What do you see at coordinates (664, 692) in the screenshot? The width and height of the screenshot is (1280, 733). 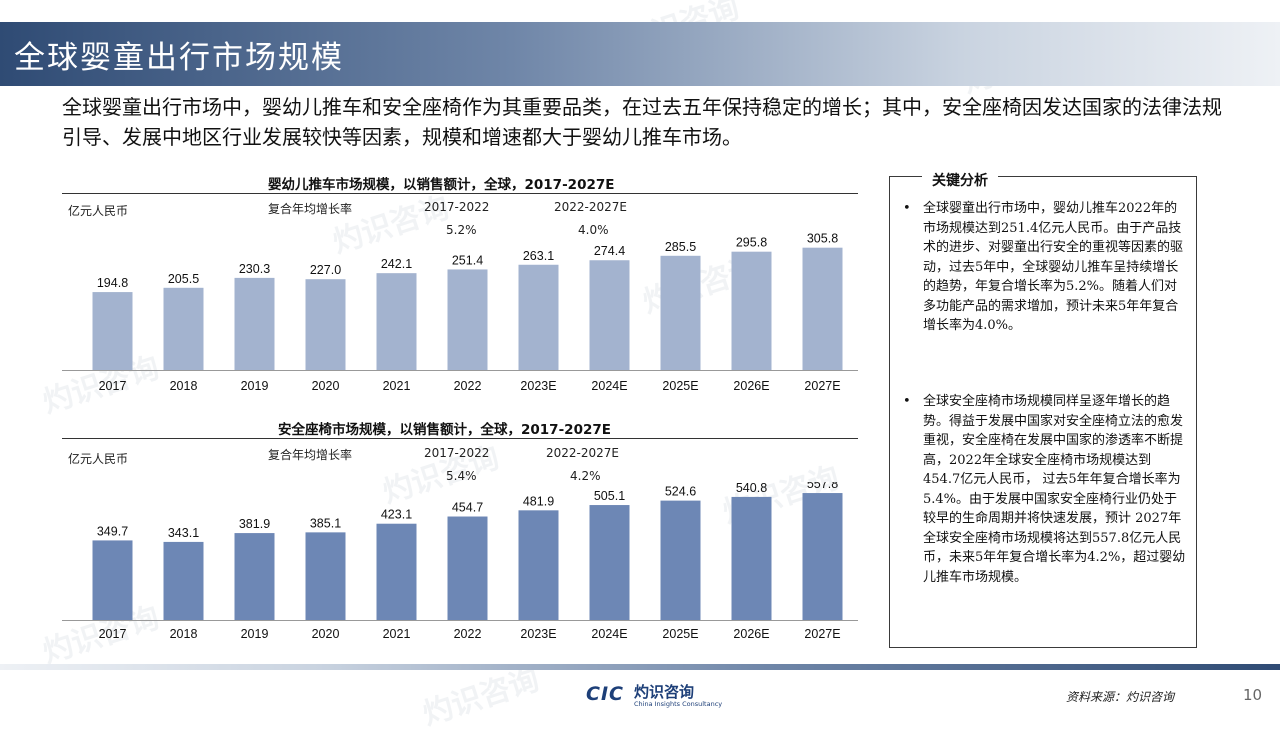 I see `logo-cn-text: 灼识咨询` at bounding box center [664, 692].